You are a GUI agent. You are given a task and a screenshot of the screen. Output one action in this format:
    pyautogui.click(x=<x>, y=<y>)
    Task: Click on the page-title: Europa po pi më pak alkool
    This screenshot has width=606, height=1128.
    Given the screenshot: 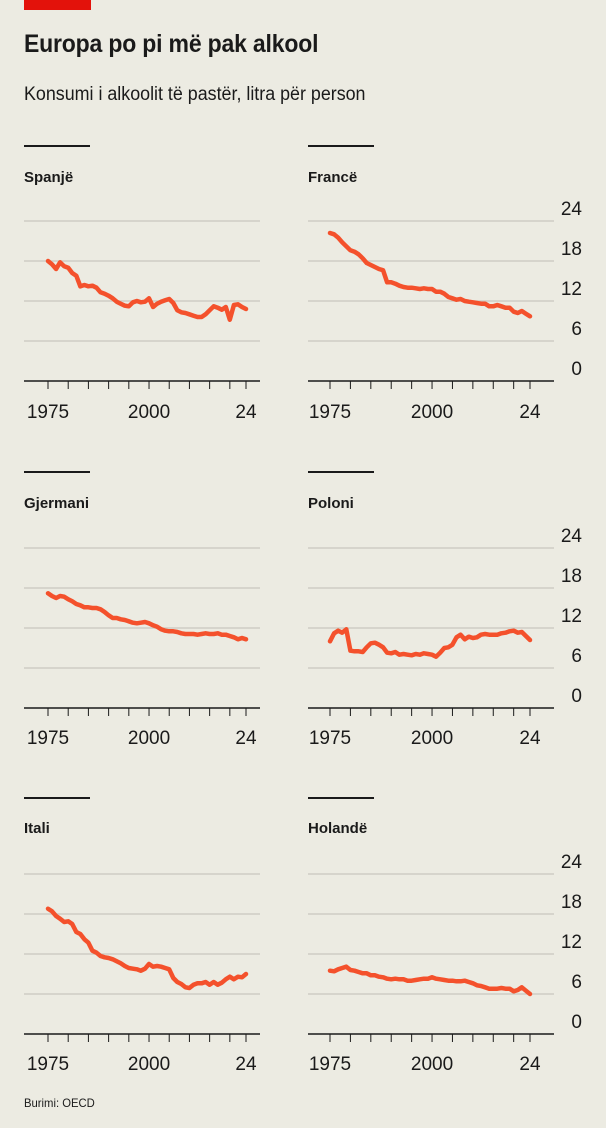 What is the action you would take?
    pyautogui.click(x=171, y=44)
    